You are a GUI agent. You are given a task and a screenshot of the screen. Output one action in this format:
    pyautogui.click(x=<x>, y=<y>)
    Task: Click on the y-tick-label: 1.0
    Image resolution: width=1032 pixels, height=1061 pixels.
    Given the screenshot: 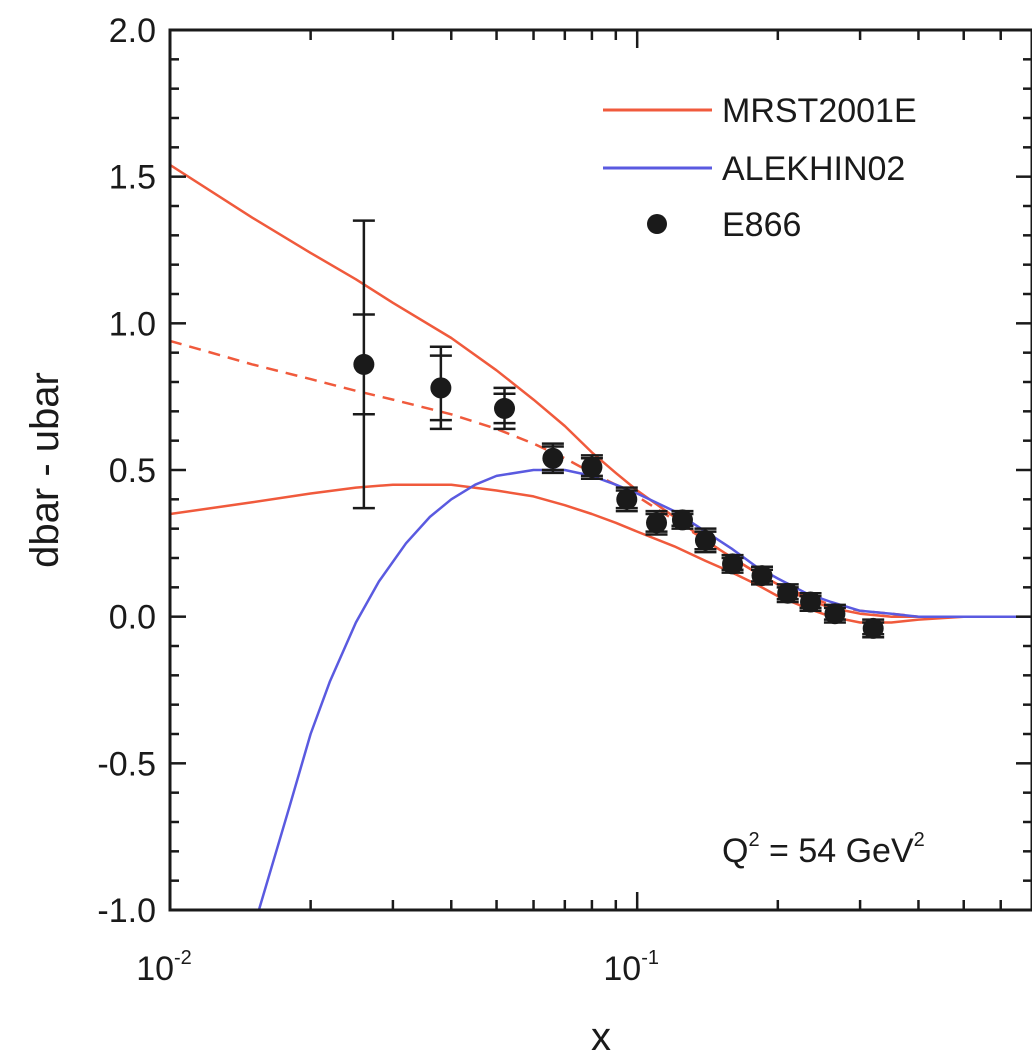 What is the action you would take?
    pyautogui.click(x=132, y=324)
    